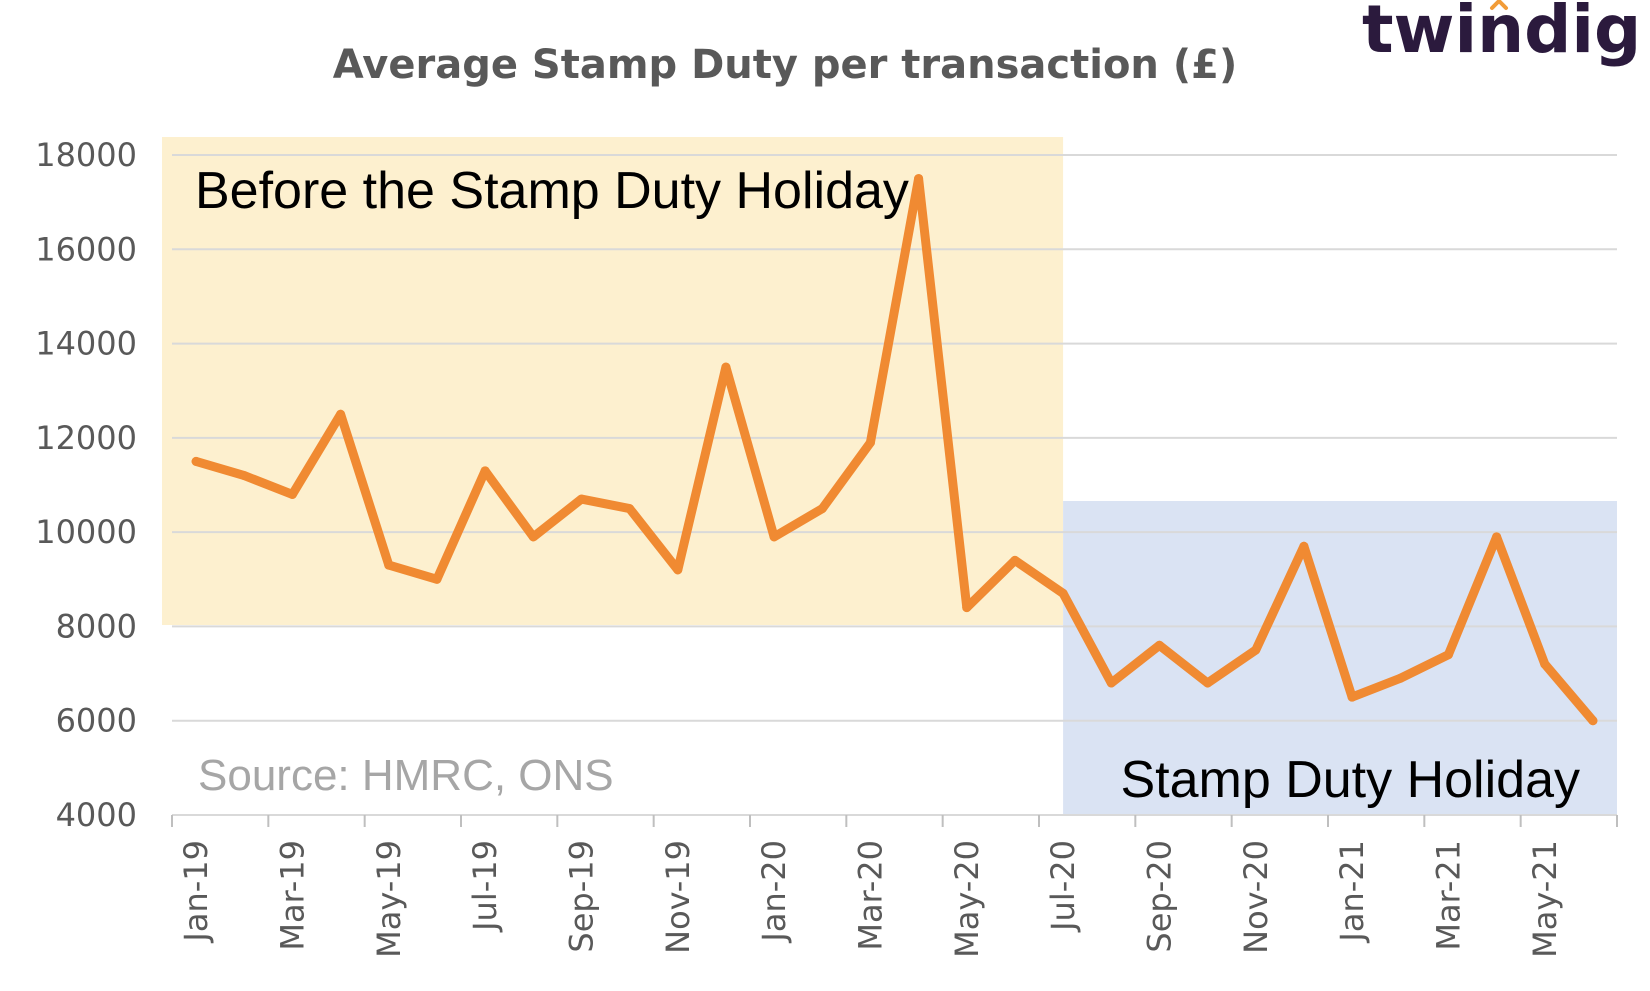 The image size is (1650, 991). I want to click on x-tick-label: Sep-20, so click(1159, 896).